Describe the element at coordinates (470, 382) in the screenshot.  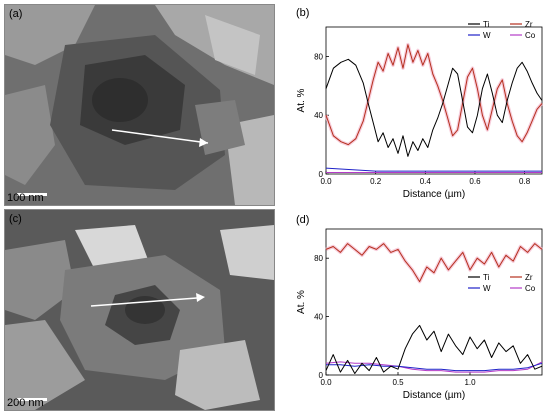
I see `x-tick-label: 1.0` at that location.